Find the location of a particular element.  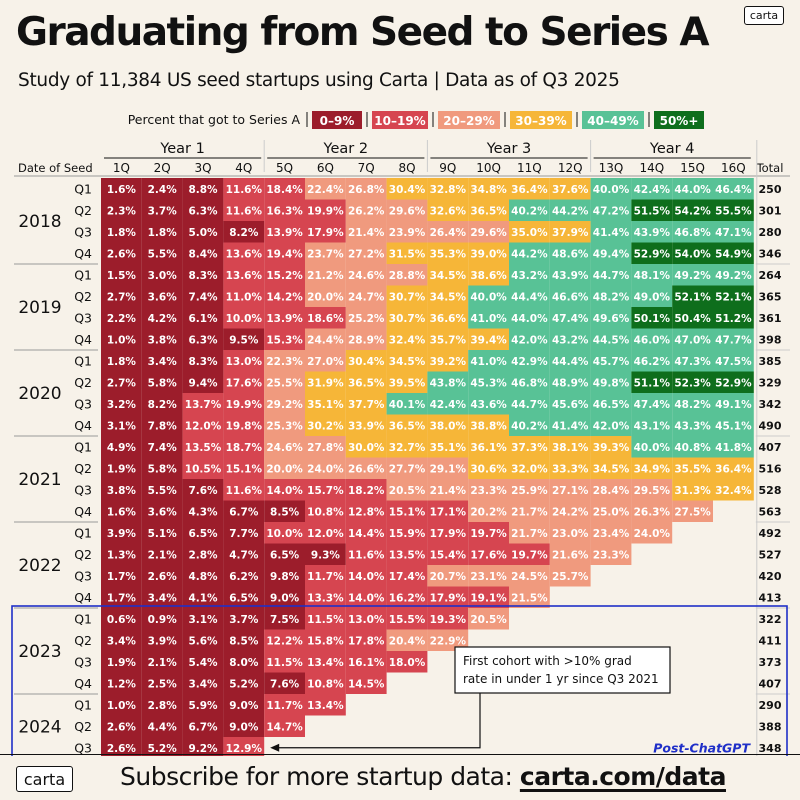

cell-value: 52.9% is located at coordinates (652, 254).